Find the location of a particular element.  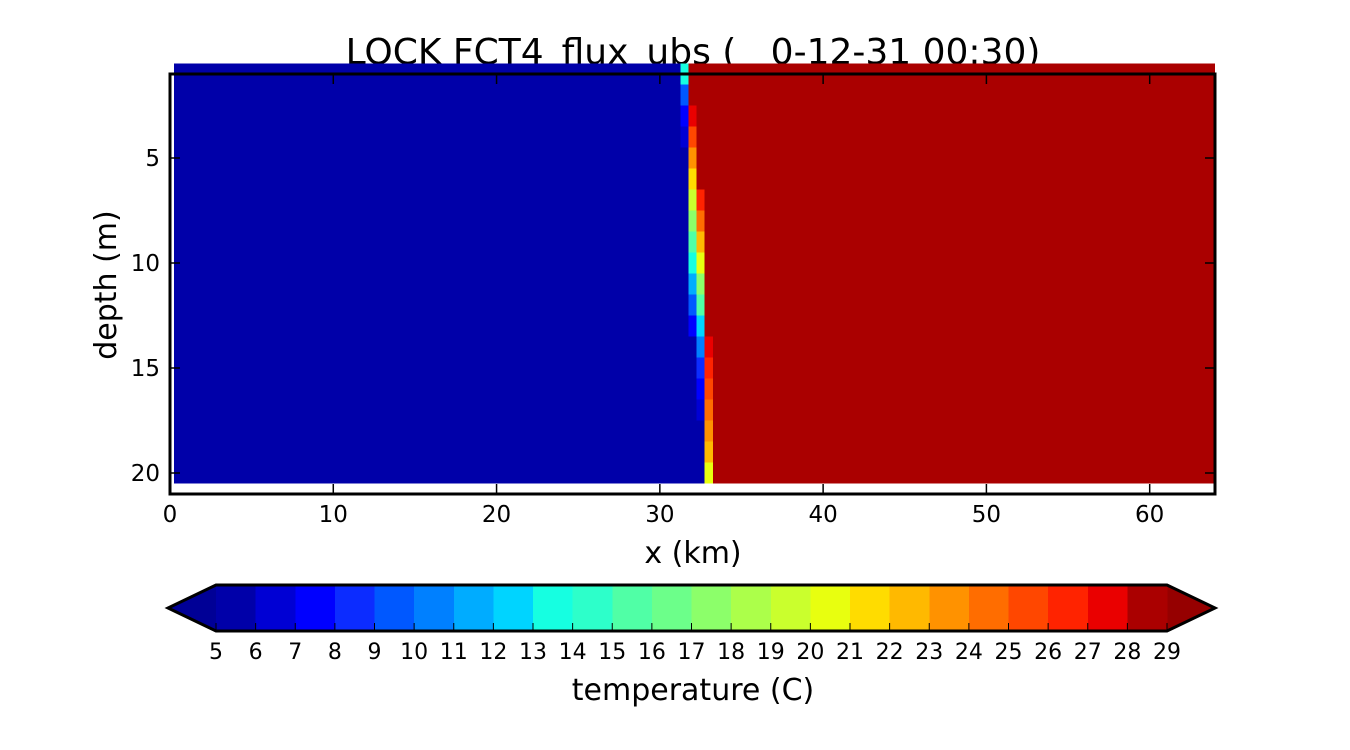

colorbar-tick-label: 20 is located at coordinates (810, 652).